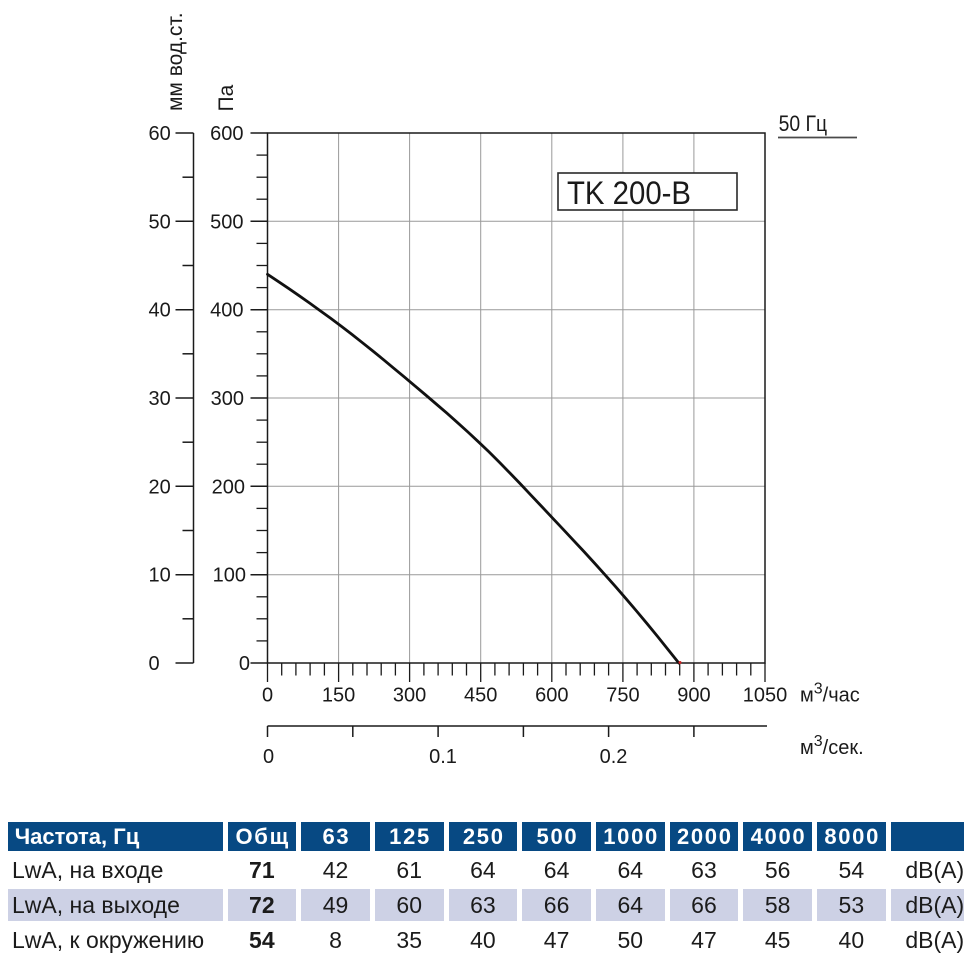  Describe the element at coordinates (480, 696) in the screenshot. I see `svg-text: 450` at that location.